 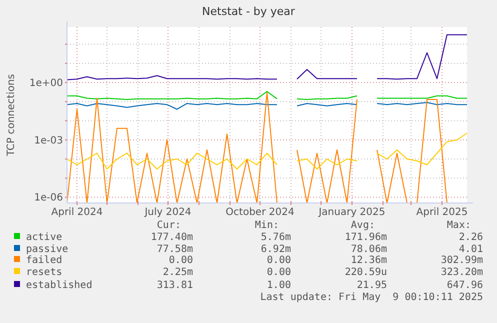 What do you see at coordinates (44, 260) in the screenshot?
I see `legend-label: failed` at bounding box center [44, 260].